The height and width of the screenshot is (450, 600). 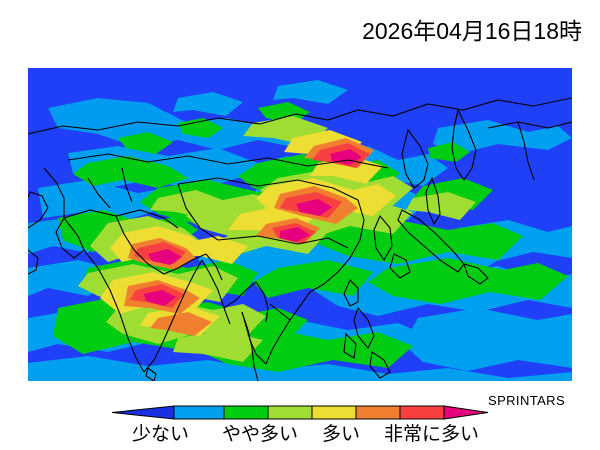 I want to click on colorbar-segment-orange, so click(x=378, y=412).